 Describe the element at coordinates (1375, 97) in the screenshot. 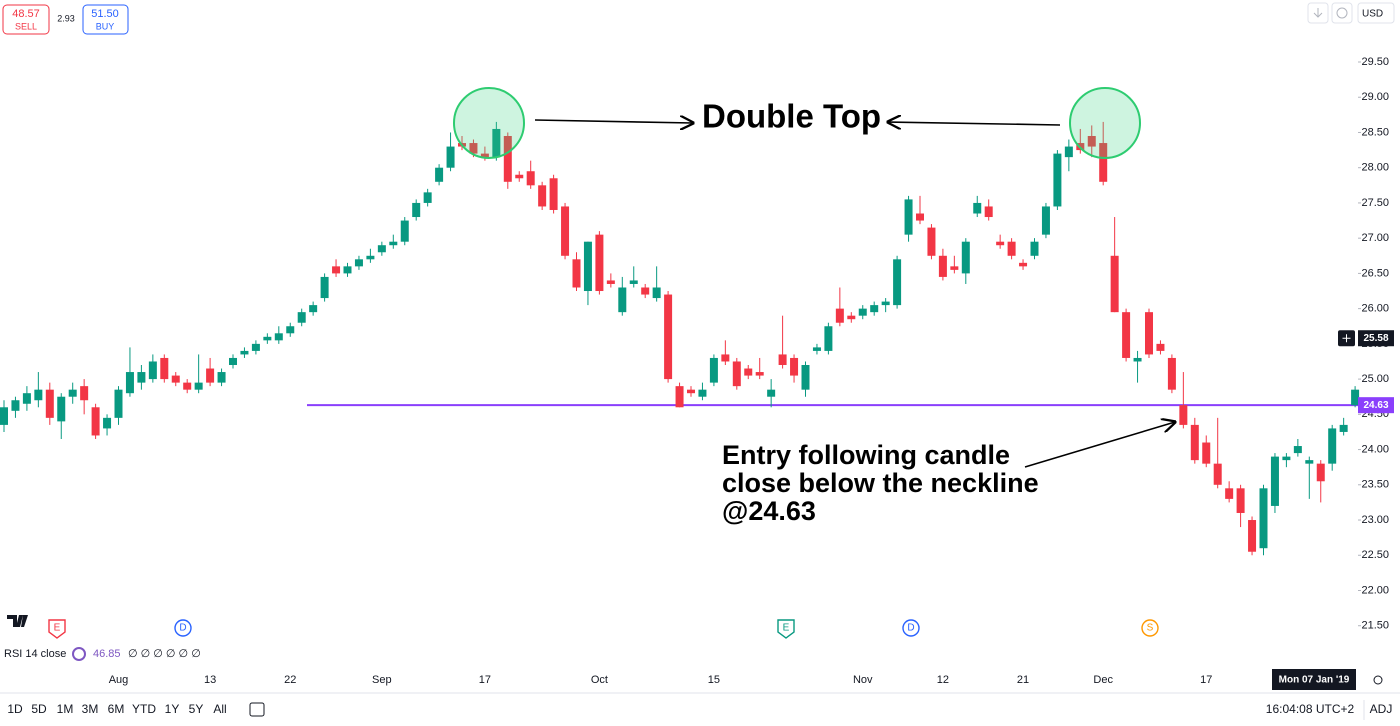

I see `y-tick-label: 29.00` at that location.